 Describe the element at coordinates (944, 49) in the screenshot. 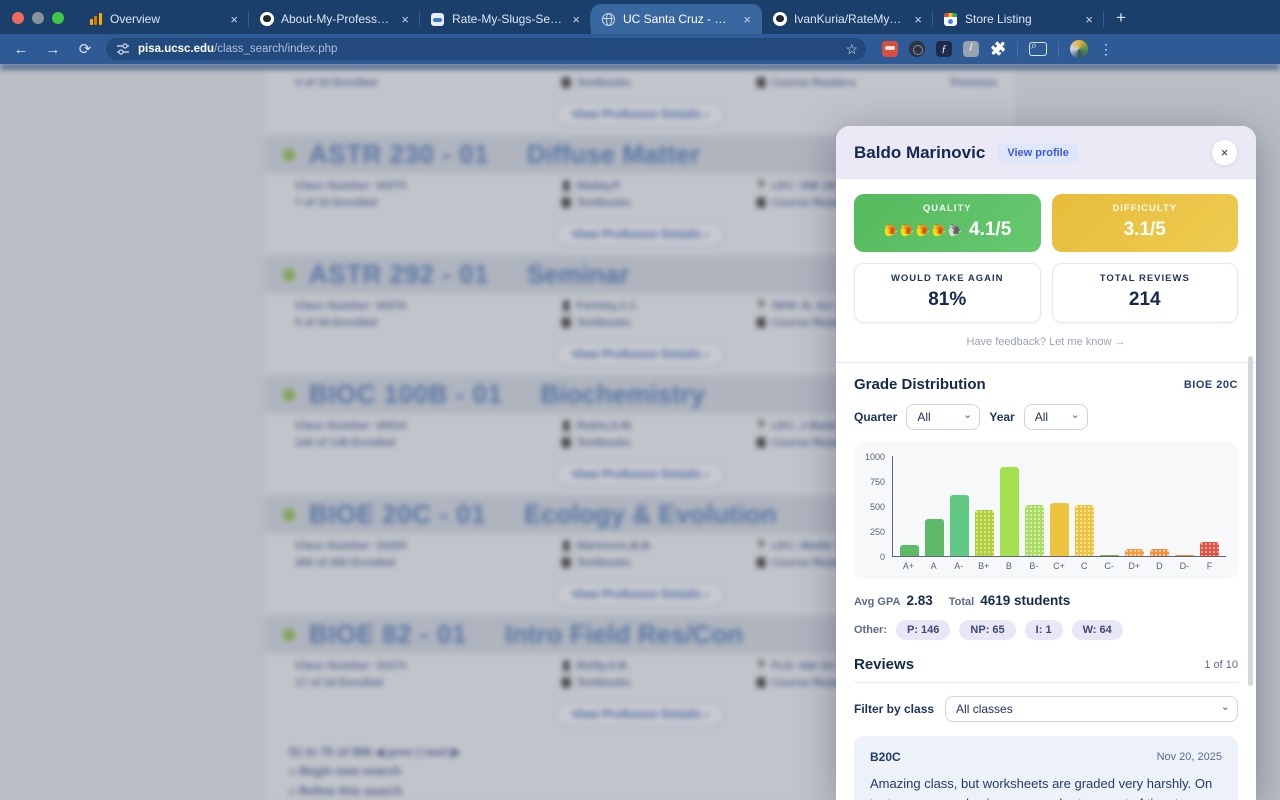

I see `extension-function-icon: ƒ` at that location.